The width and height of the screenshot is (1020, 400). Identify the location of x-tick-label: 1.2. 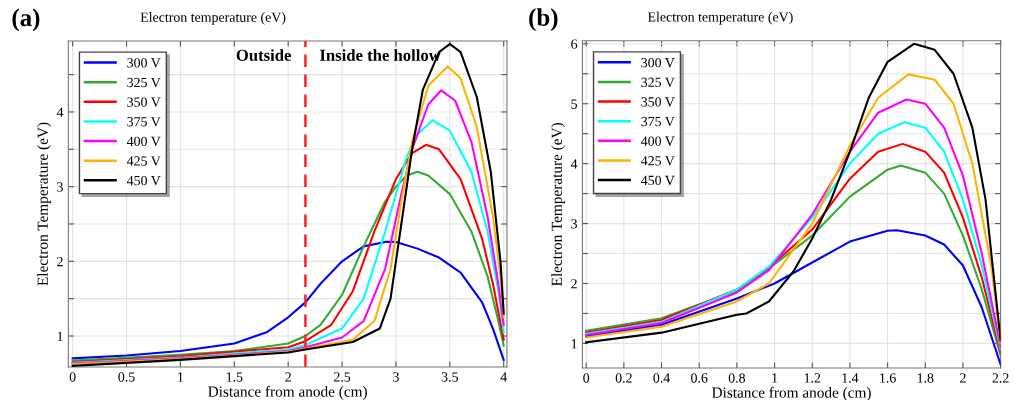
(812, 378).